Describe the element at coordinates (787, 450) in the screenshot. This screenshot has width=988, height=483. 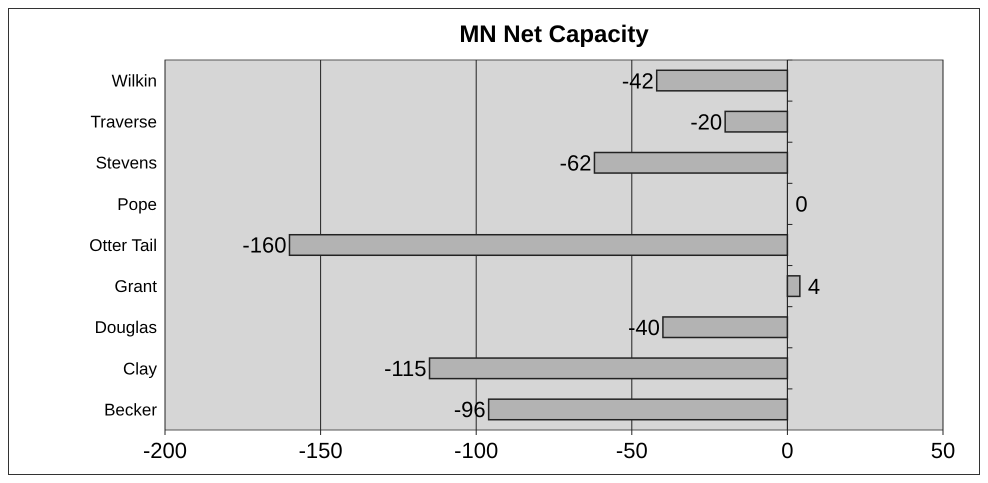
I see `x-tick-label: 0` at that location.